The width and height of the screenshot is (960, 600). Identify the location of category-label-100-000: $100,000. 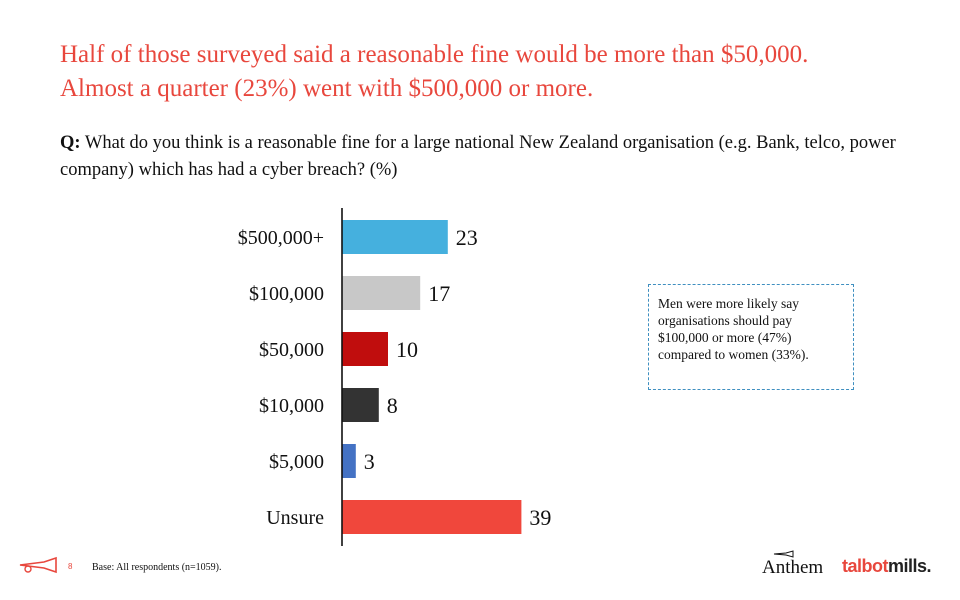
(286, 294).